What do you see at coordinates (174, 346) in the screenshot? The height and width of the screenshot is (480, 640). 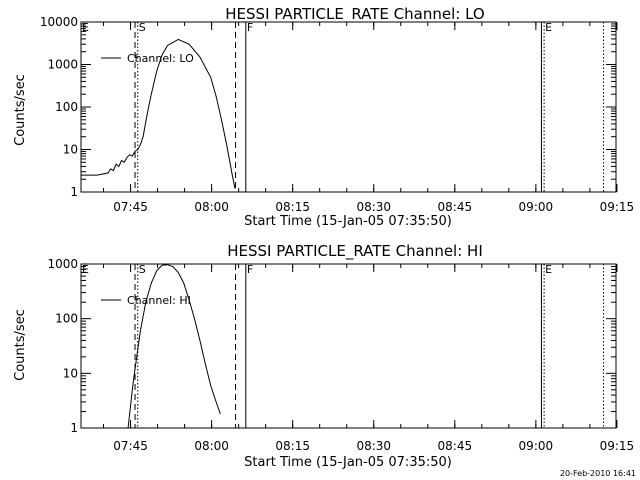 I see `series-line-hi` at bounding box center [174, 346].